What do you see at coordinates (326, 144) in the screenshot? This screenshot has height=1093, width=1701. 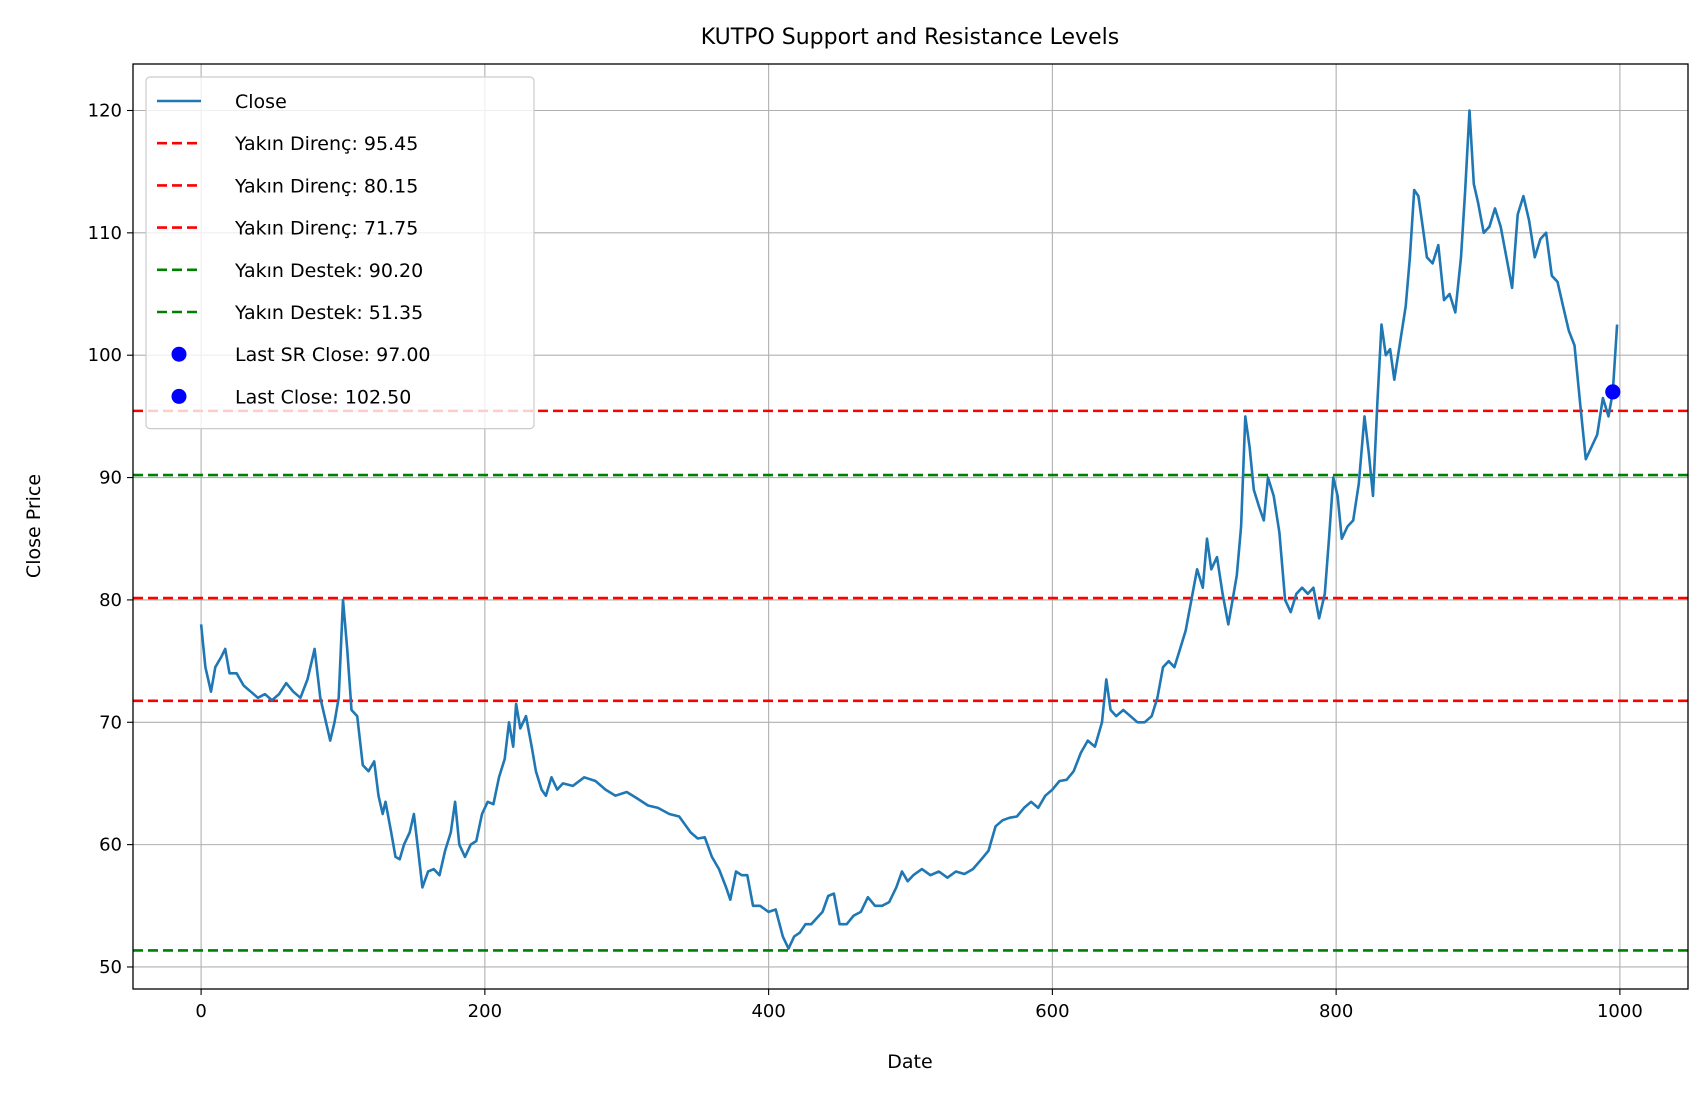 I see `legend-label: Yakın Direnç: 95.45` at bounding box center [326, 144].